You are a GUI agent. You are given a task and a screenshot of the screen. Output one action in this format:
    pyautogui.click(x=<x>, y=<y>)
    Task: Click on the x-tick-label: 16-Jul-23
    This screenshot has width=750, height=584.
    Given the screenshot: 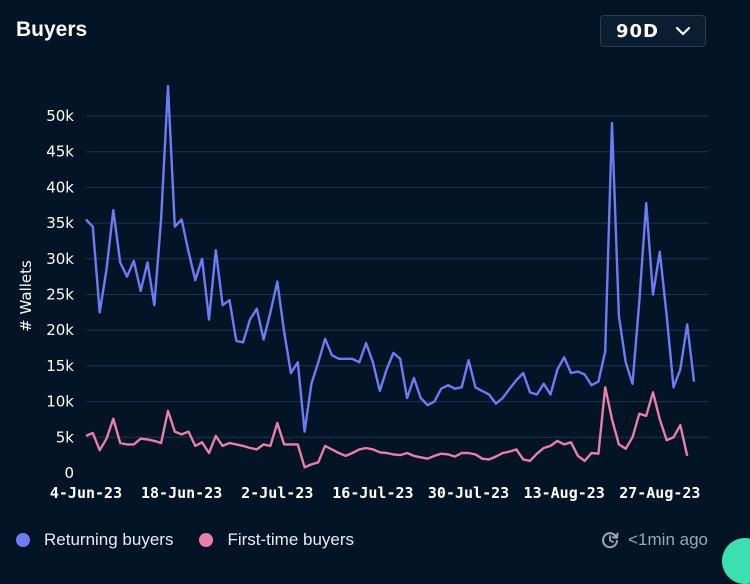 What is the action you would take?
    pyautogui.click(x=372, y=493)
    